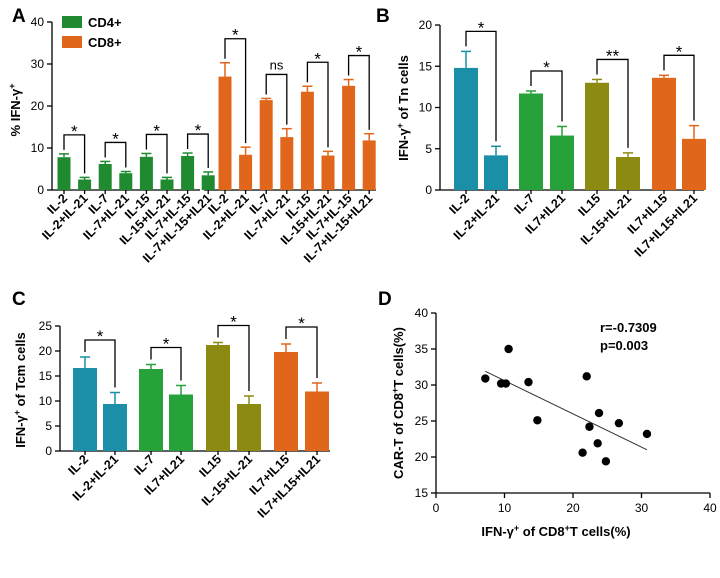 The height and width of the screenshot is (578, 720). I want to click on x-axis-label: IFN-γ+ of CD8+T cells(%), so click(555, 531).